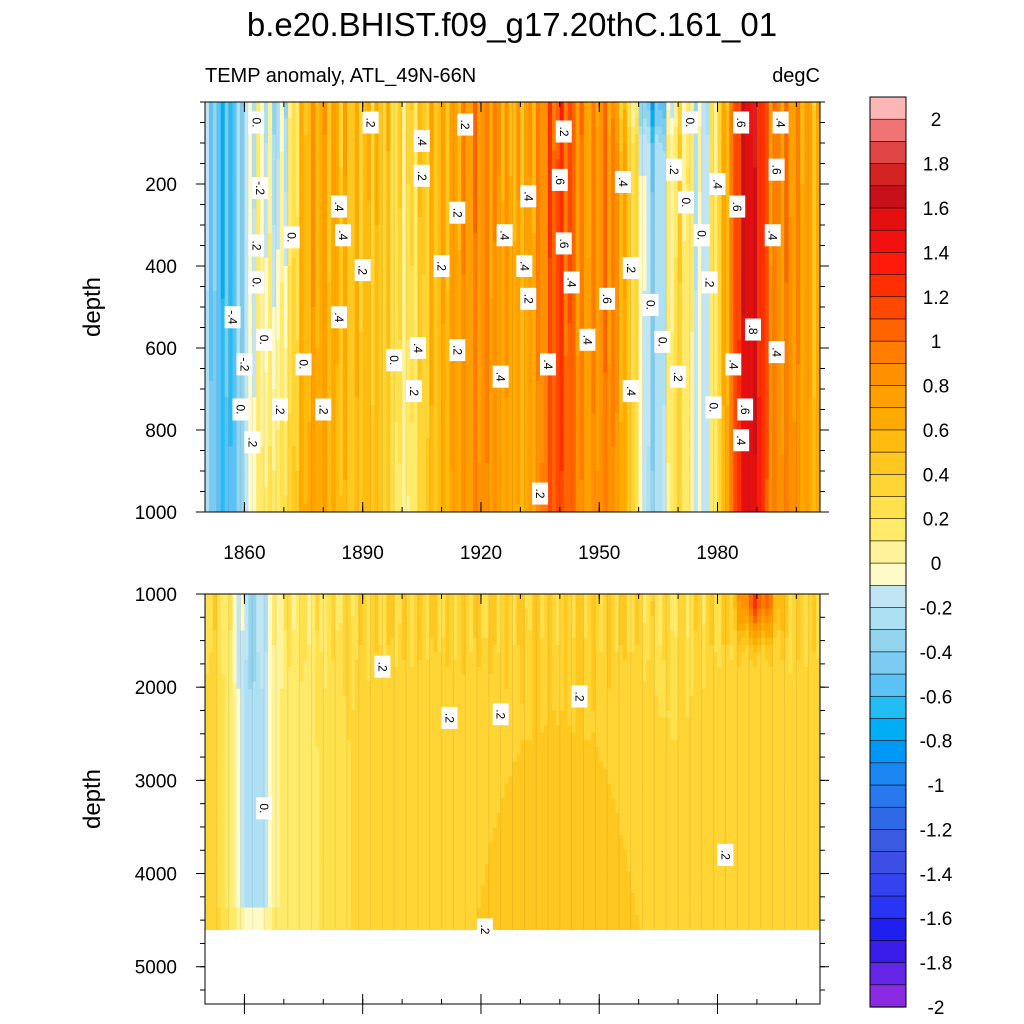 The height and width of the screenshot is (1024, 1024). What do you see at coordinates (156, 688) in the screenshot?
I see `lower-panel-y-tick-label: 2000` at bounding box center [156, 688].